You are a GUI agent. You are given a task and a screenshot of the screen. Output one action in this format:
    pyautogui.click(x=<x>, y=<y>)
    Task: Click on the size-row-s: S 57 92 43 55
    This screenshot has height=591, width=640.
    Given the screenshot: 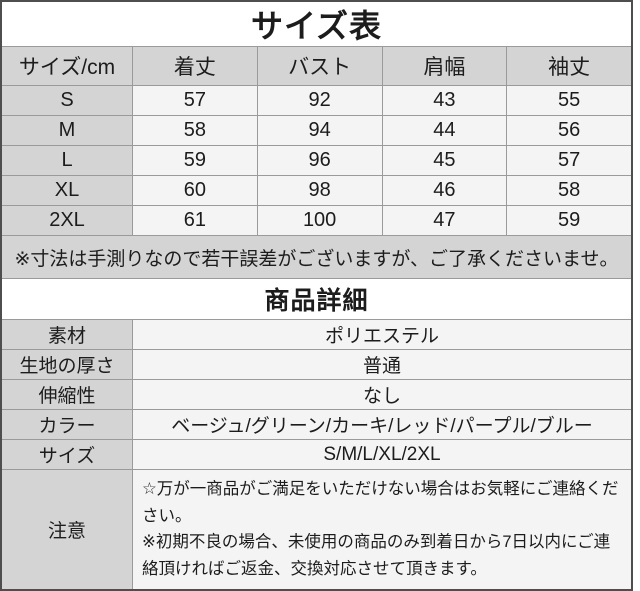 What is the action you would take?
    pyautogui.click(x=316, y=100)
    